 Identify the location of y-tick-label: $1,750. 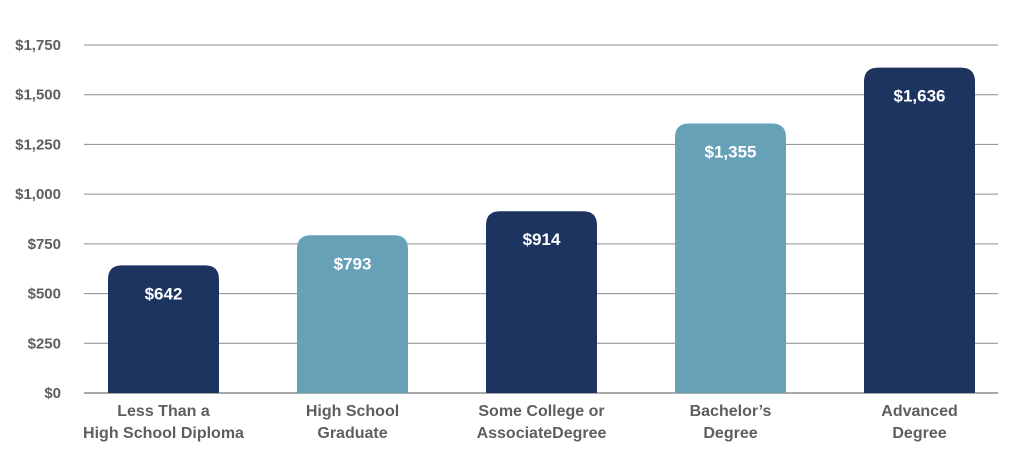
(38, 45).